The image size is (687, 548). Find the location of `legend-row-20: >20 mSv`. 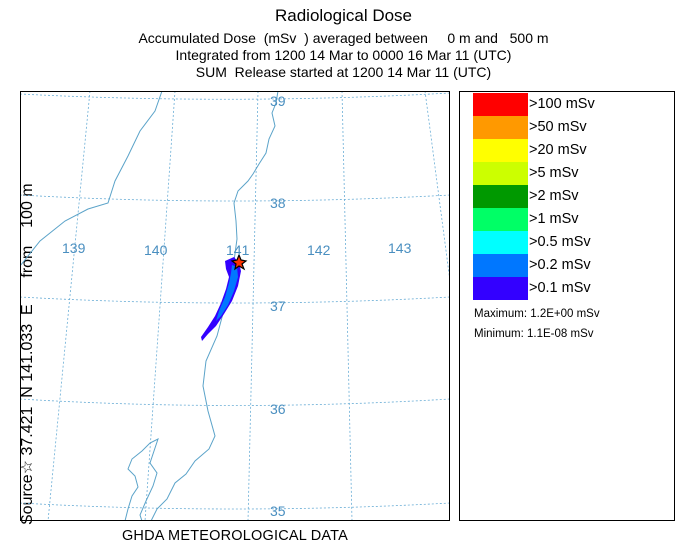

legend-row-20: >20 mSv is located at coordinates (573, 150).